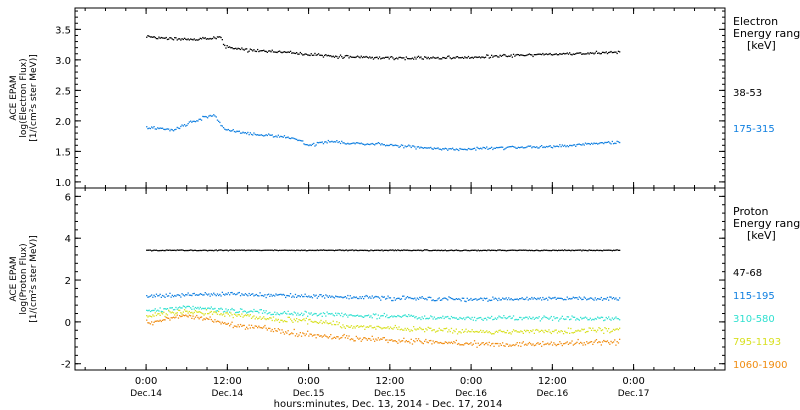 Image resolution: width=800 pixels, height=410 pixels. I want to click on legend-entry: 795-1193, so click(757, 342).